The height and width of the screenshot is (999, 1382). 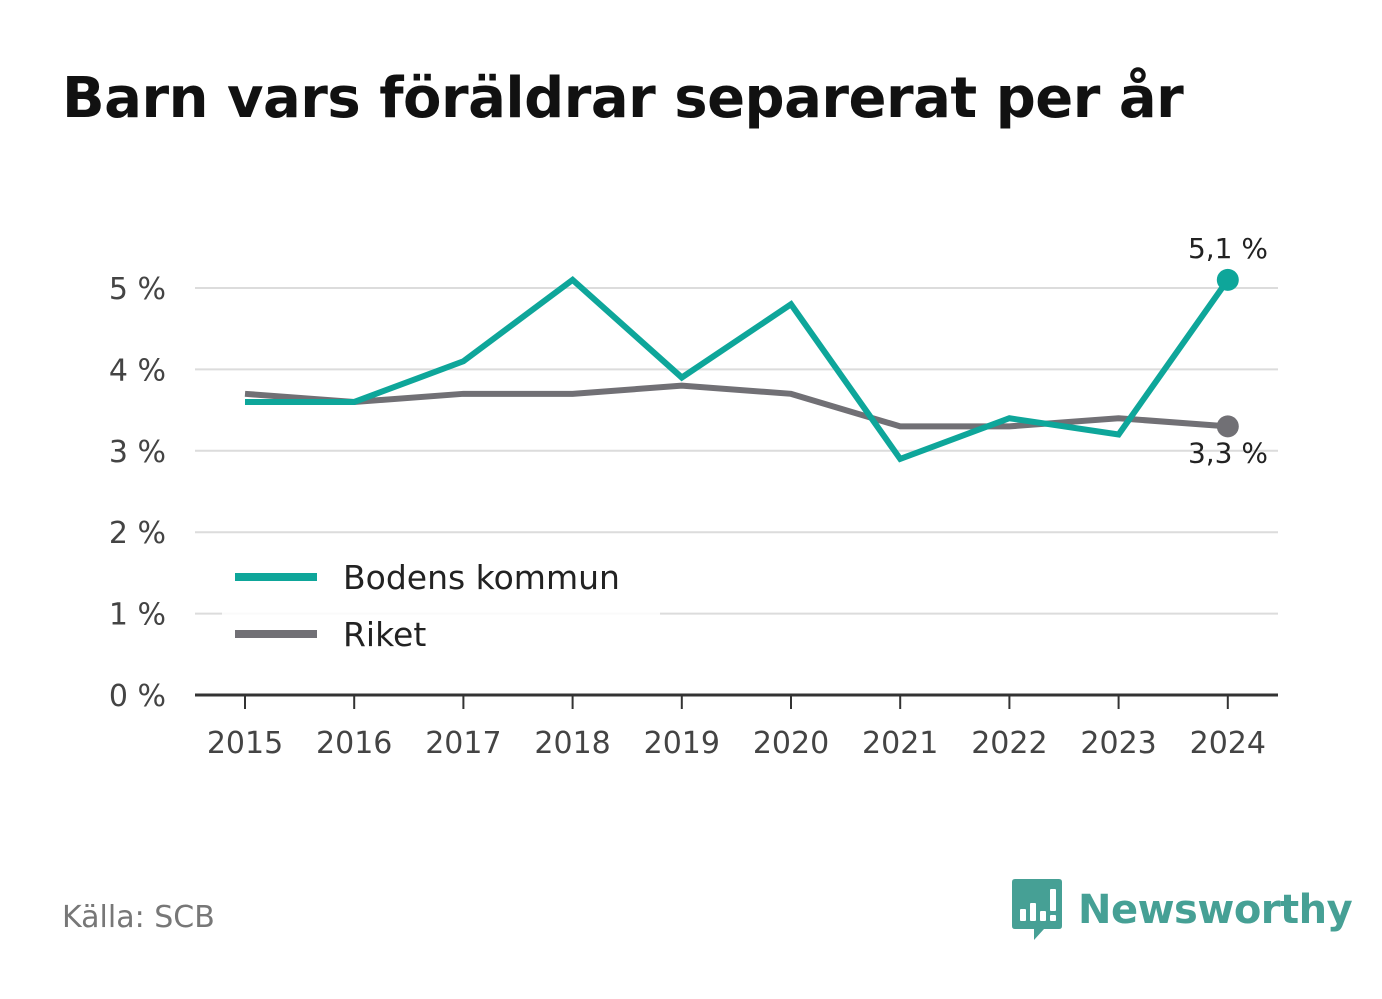 I want to click on brand: Newsworthy, so click(x=1182, y=910).